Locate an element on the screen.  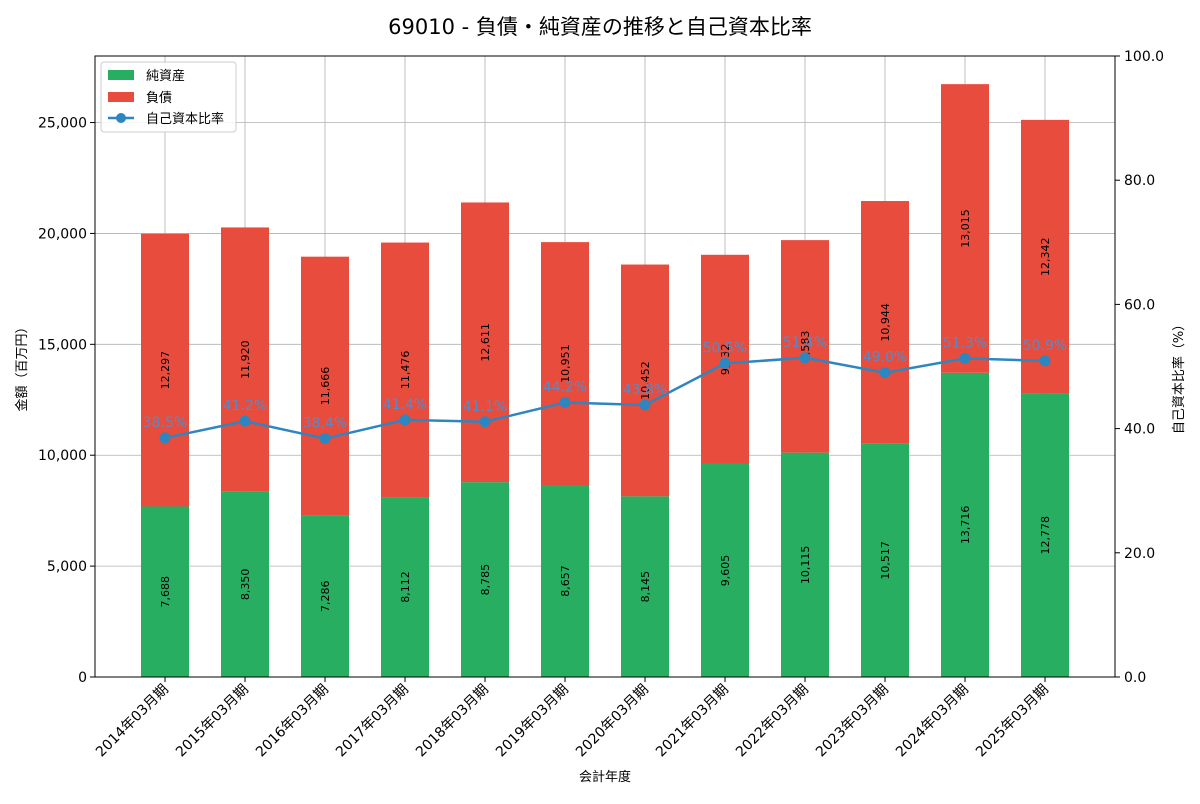
y2-tick-label: 20.0 is located at coordinates (1139, 554).